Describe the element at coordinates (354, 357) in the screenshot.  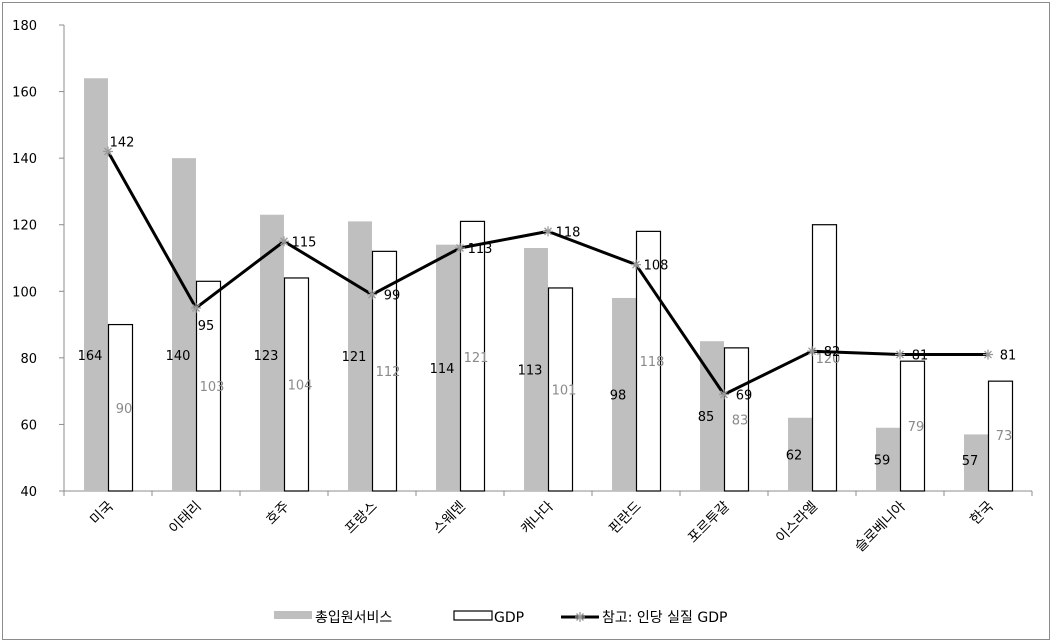
I see `data-label-inpatient-services: 121` at that location.